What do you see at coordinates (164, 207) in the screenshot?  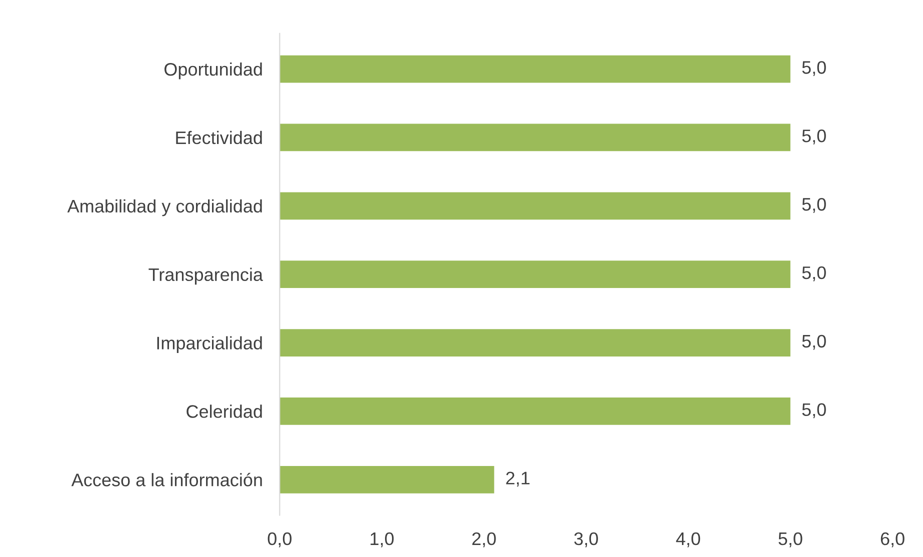 I see `y-tick-label: Amabilidad y cordialidad` at bounding box center [164, 207].